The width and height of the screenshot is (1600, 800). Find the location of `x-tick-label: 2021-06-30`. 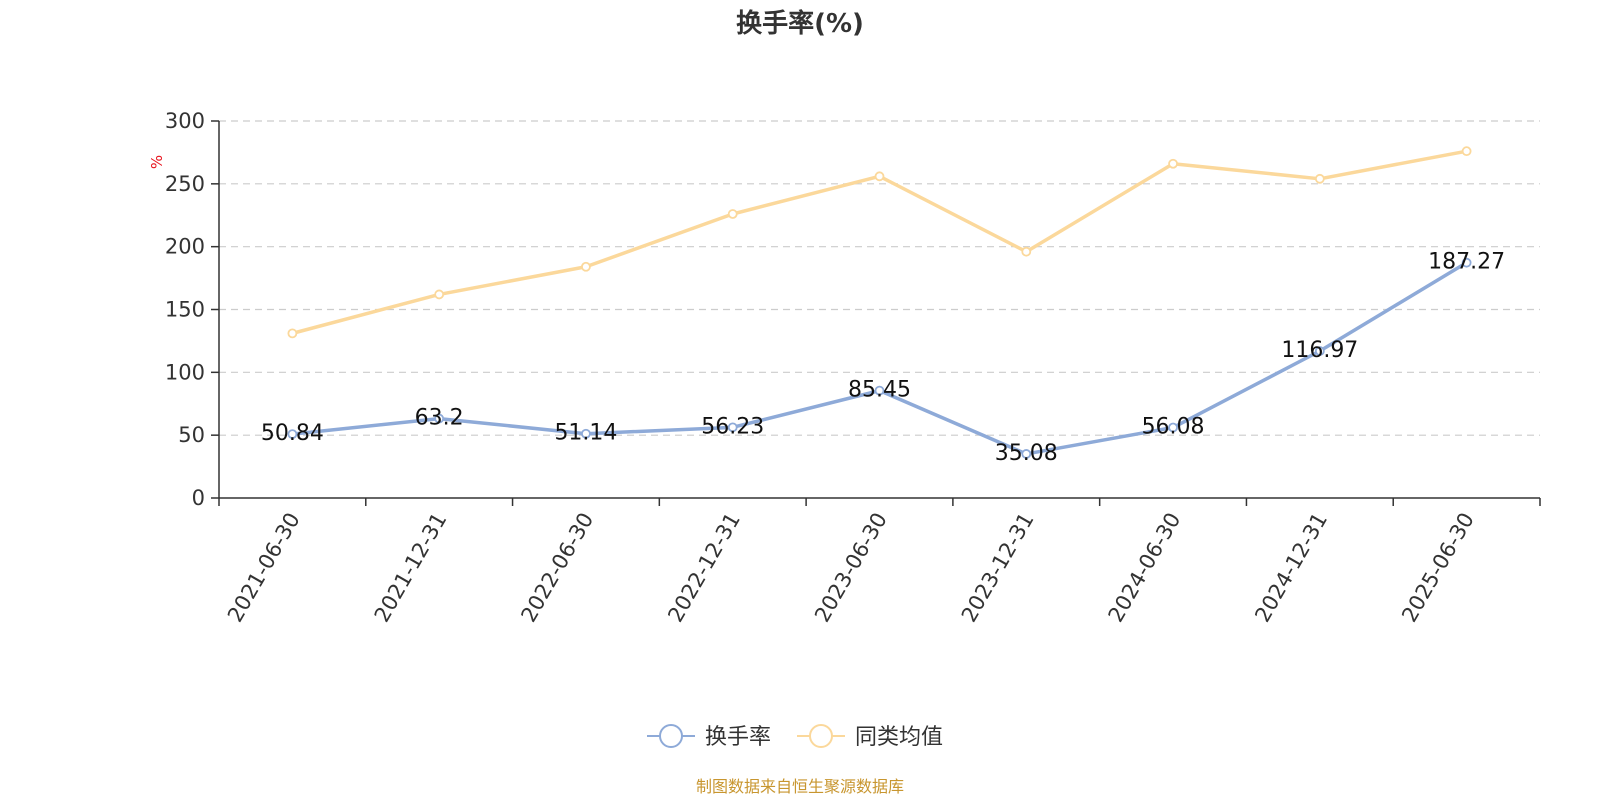

x-tick-label: 2021-06-30 is located at coordinates (264, 568).